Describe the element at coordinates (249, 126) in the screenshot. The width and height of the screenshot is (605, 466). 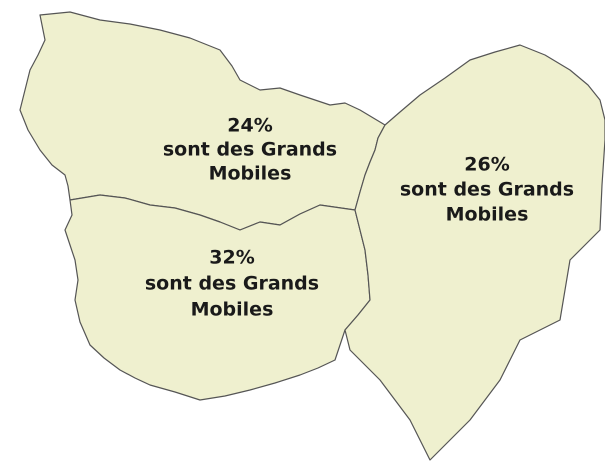
I see `region-percent: 24%` at that location.